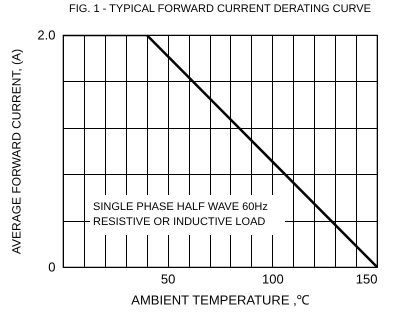 This screenshot has height=321, width=411. Describe the element at coordinates (220, 300) in the screenshot. I see `x-axis-title: AMBIENT TEMPERATURE ,℃` at that location.